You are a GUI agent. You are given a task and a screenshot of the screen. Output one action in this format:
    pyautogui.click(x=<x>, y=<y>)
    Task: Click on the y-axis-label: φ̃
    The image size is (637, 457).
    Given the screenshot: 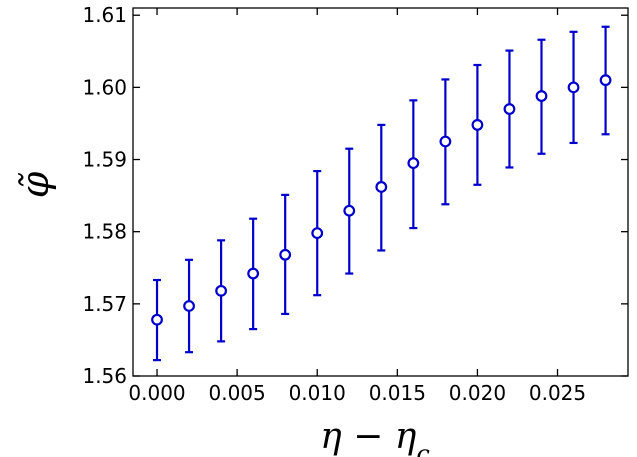 What is the action you would take?
    pyautogui.click(x=35, y=184)
    